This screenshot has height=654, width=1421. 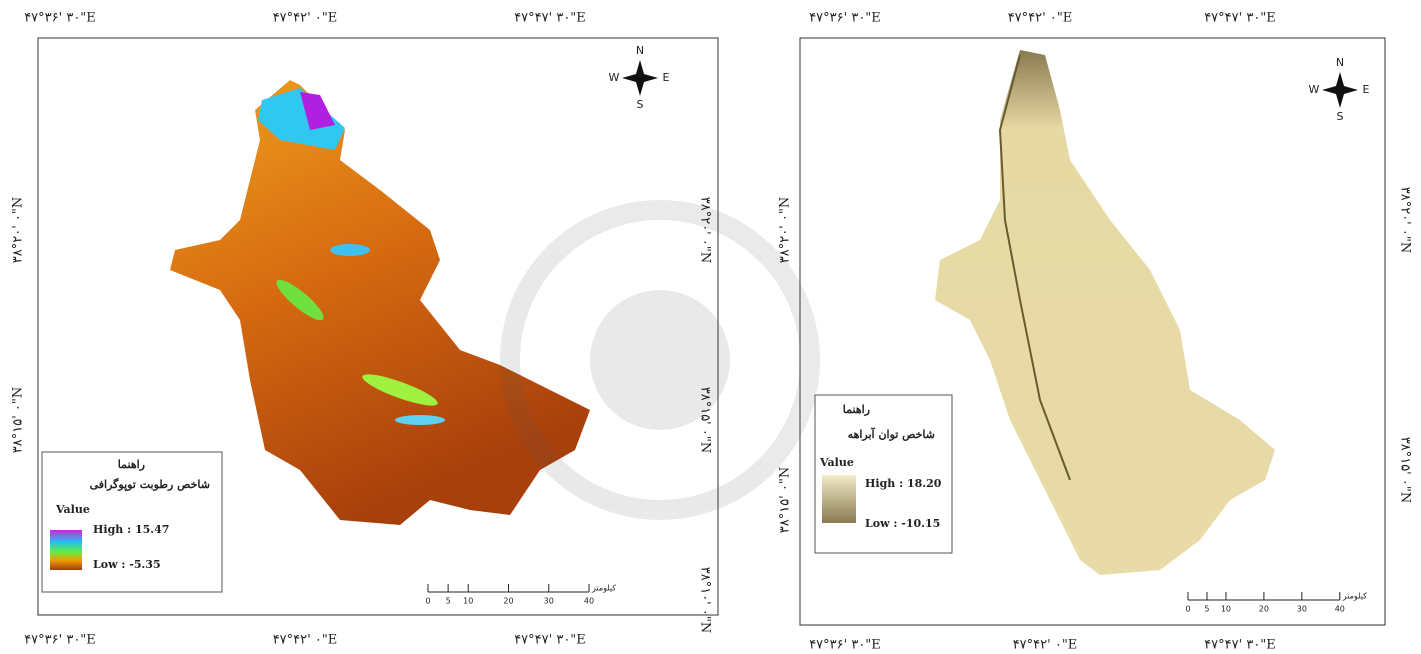 What do you see at coordinates (705, 600) in the screenshot?
I see `coord-label: ۳۸°۱۰' ۰"N` at bounding box center [705, 600].